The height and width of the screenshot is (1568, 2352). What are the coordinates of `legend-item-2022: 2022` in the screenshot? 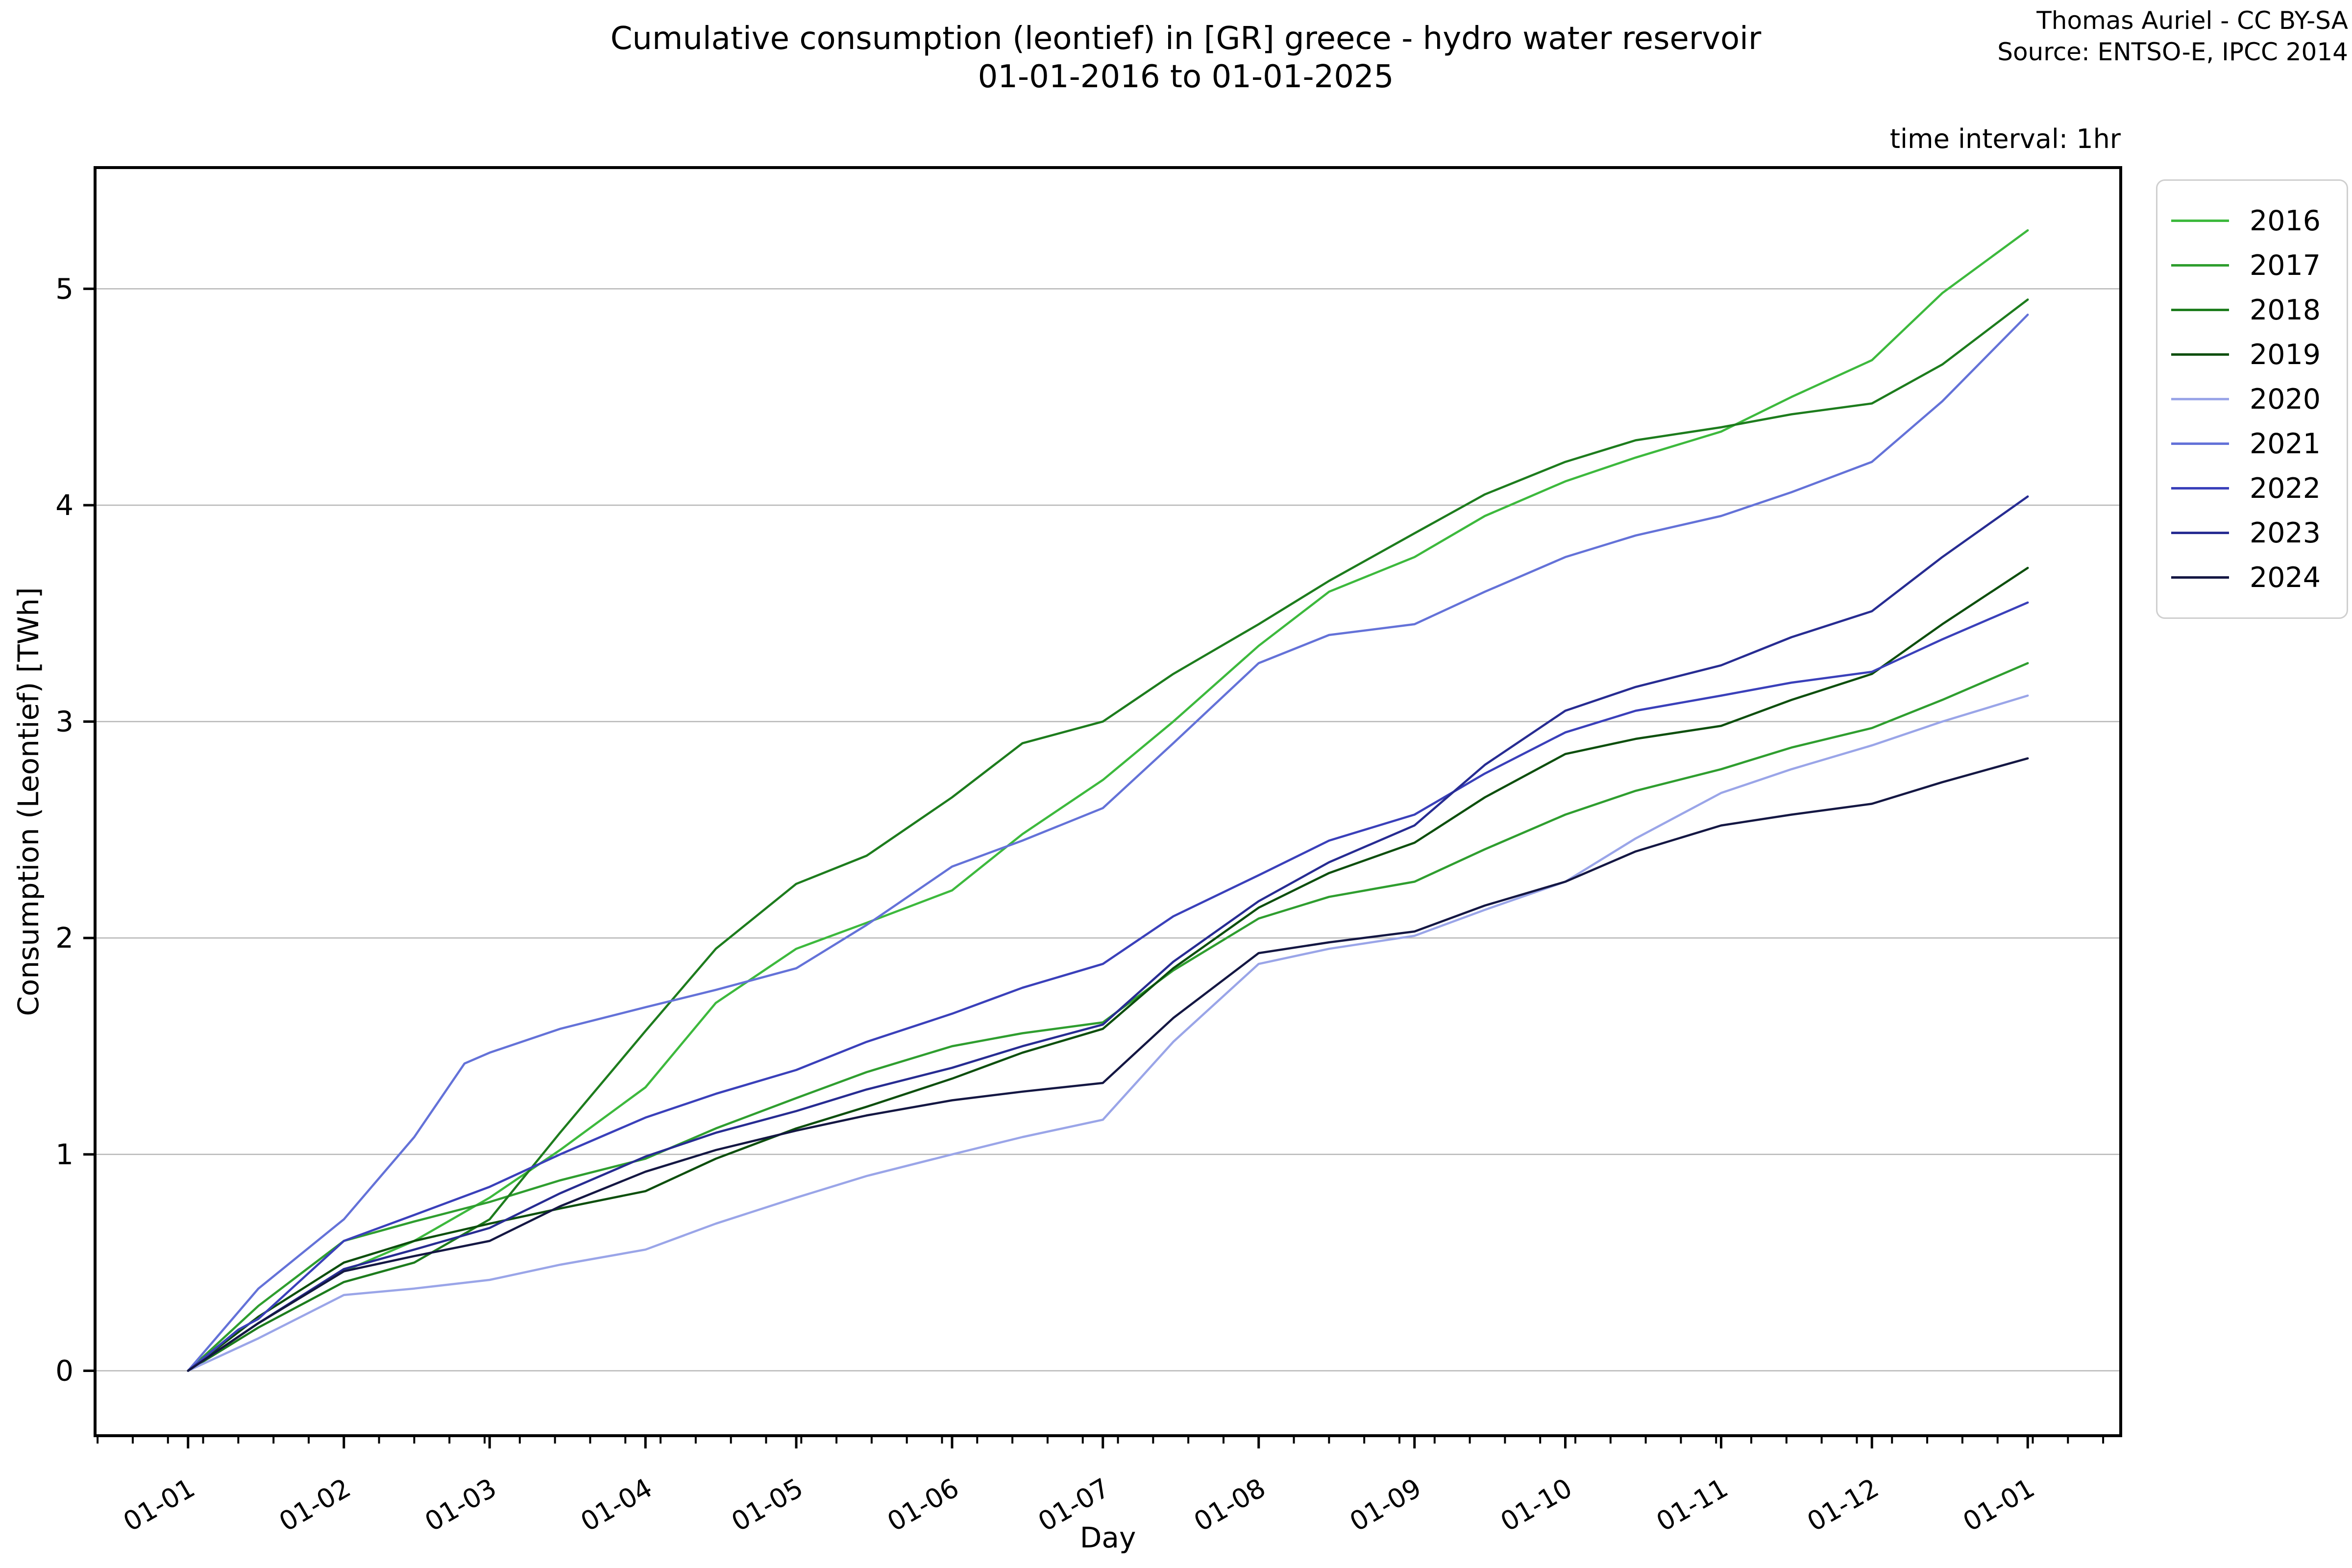 It's located at (2252, 488).